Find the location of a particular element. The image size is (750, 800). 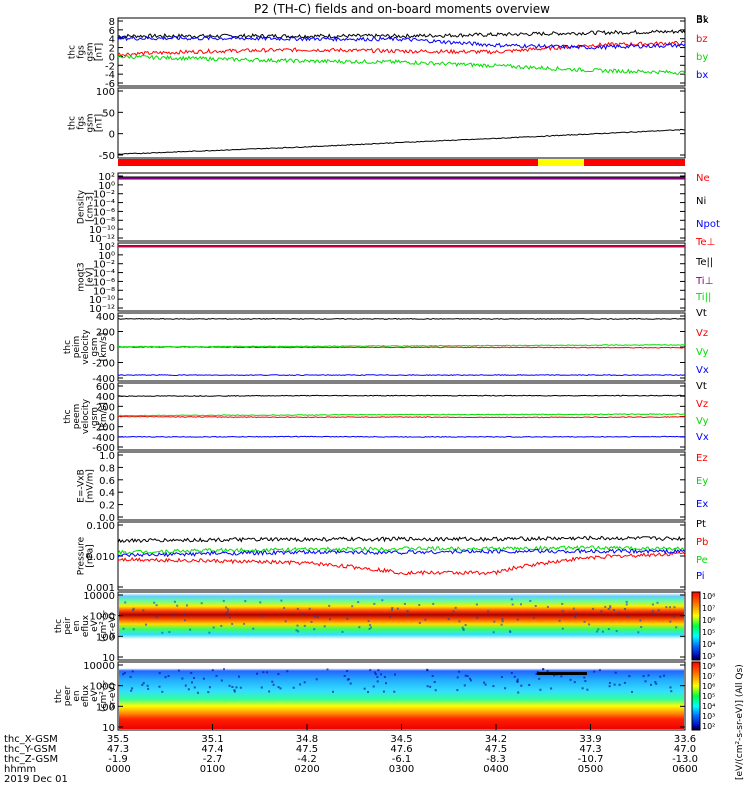

y-tick-label: 10² is located at coordinates (106, 177).